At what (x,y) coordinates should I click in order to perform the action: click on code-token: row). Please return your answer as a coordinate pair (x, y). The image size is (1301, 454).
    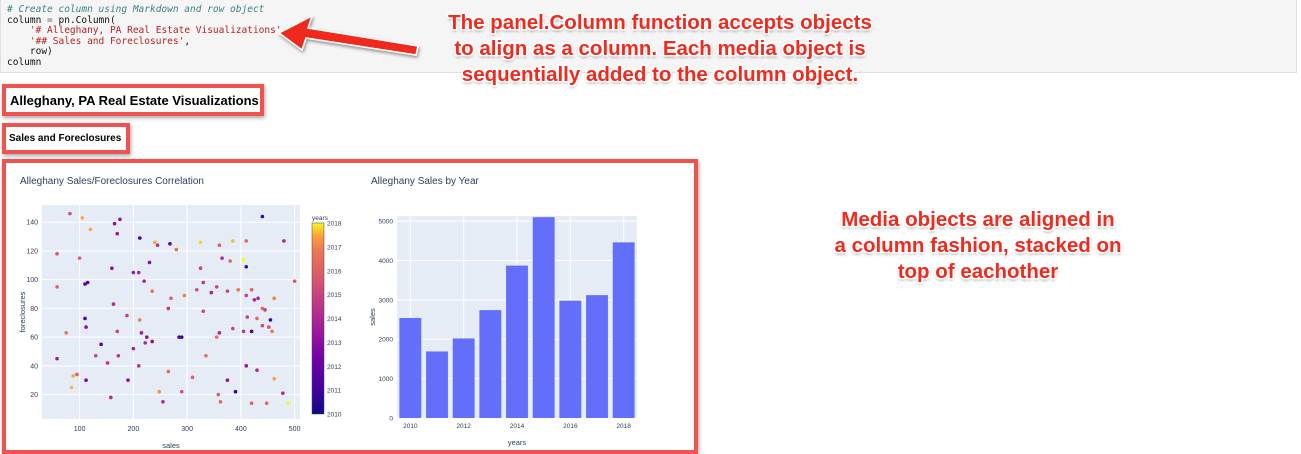
    Looking at the image, I should click on (30, 52).